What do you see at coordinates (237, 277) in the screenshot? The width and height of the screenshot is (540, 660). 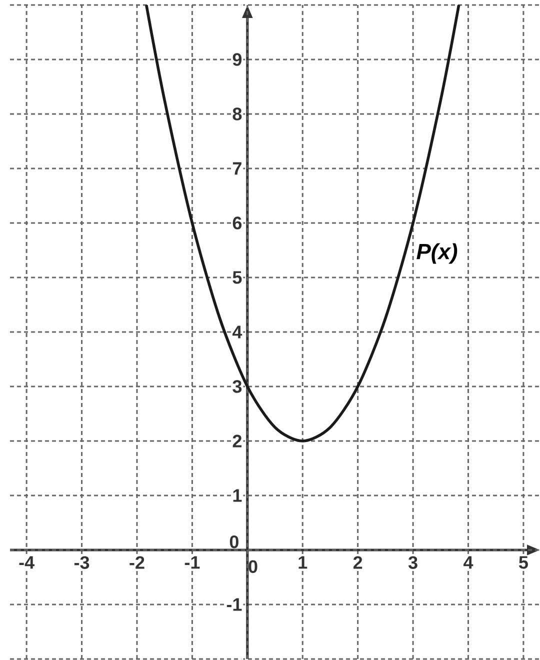 I see `y-tick-label: 5` at bounding box center [237, 277].